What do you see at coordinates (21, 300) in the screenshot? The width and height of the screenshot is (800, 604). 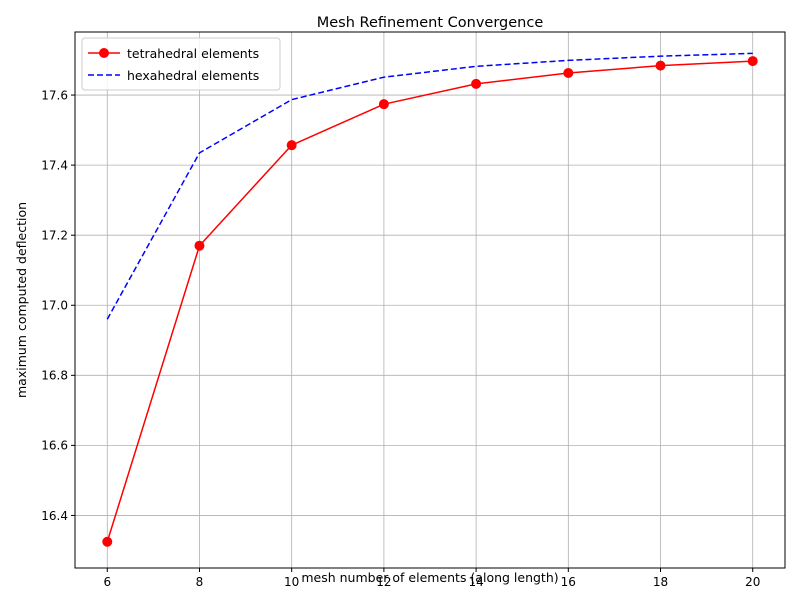 I see `y-axis-label: maximum computed deflection` at bounding box center [21, 300].